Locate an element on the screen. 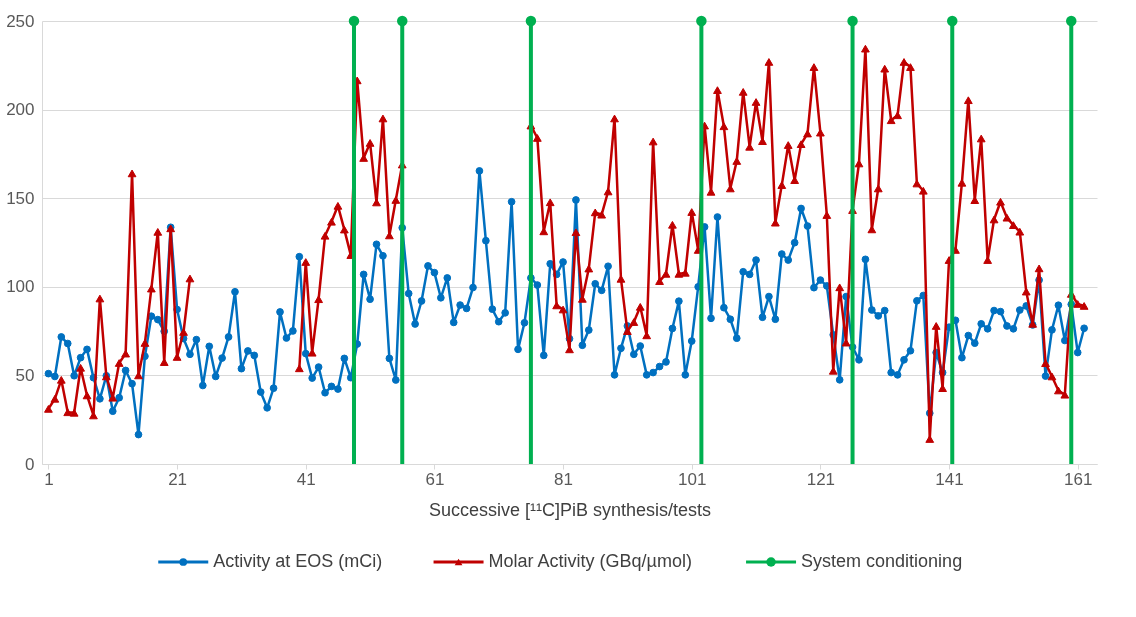  x-axis-title: Successive [¹¹C]PiB synthesis/tests is located at coordinates (570, 509).